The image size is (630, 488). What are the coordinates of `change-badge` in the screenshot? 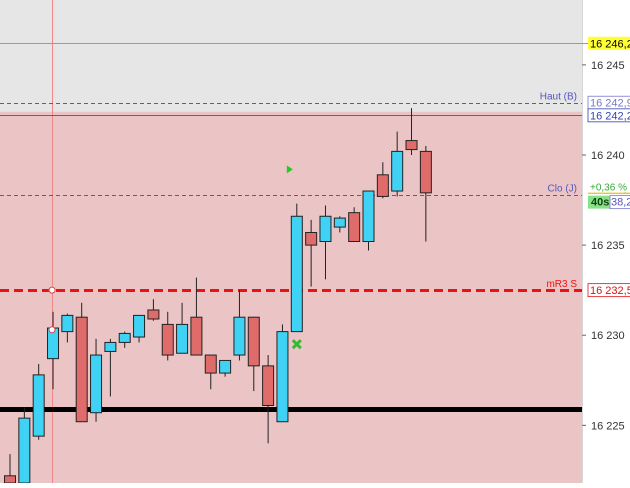 It's located at (609, 186).